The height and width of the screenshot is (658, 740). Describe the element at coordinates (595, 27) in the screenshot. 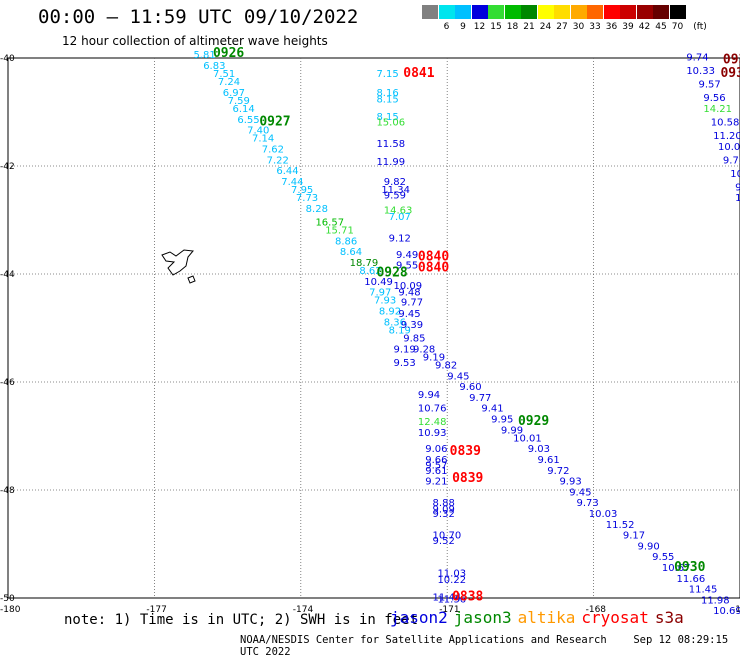

I see `color-scale-label: 33` at that location.